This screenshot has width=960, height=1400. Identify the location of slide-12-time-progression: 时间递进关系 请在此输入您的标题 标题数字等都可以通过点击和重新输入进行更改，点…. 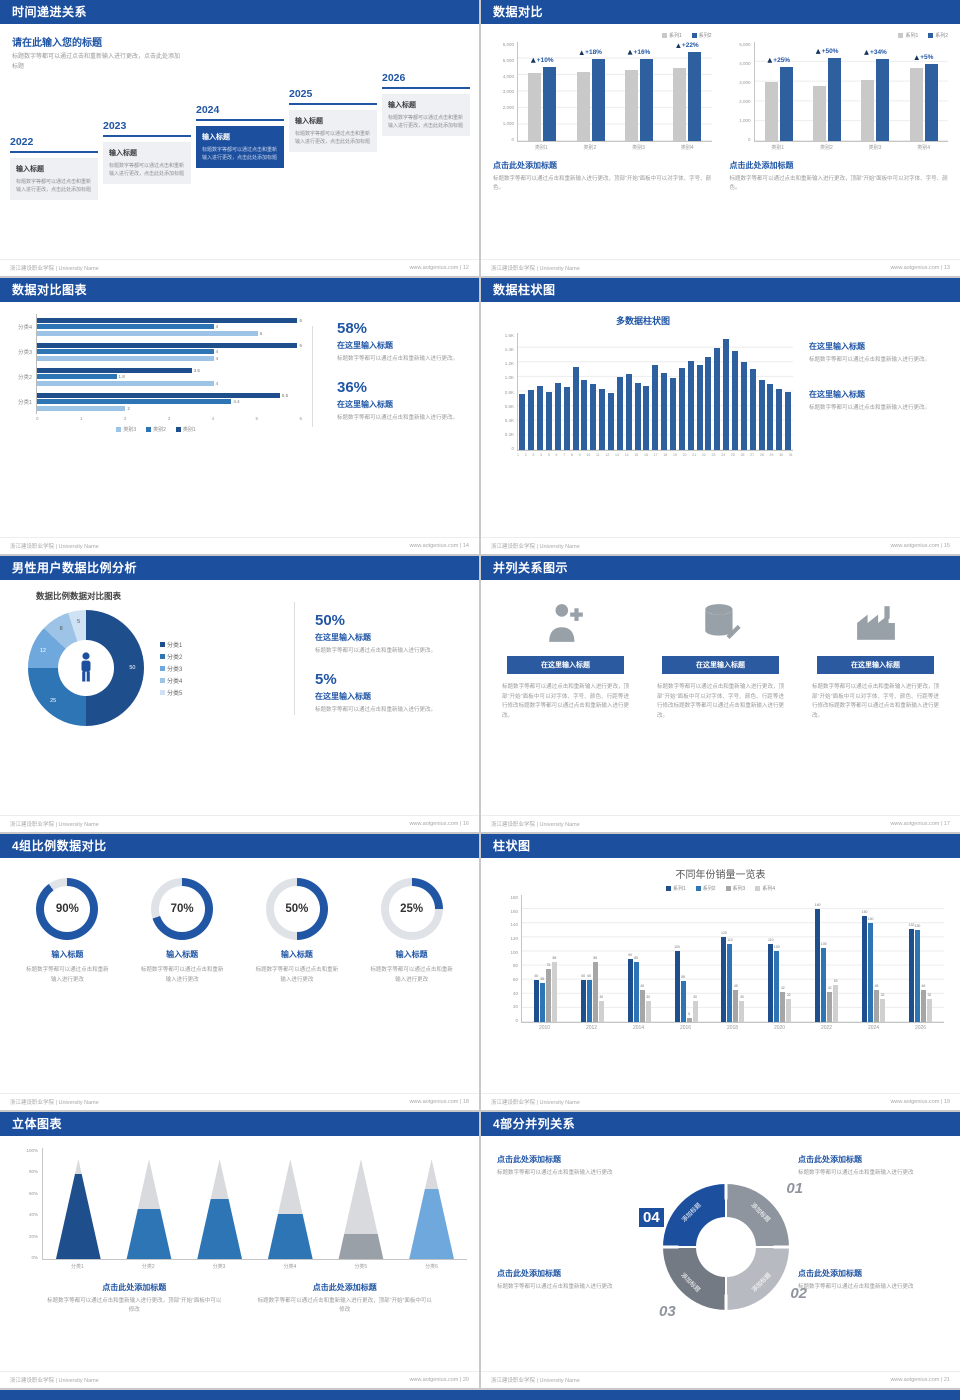
(239, 138).